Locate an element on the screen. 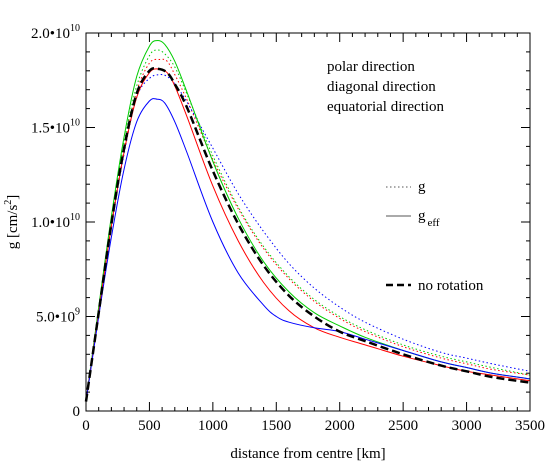  x-tick-label: 1500 is located at coordinates (276, 426).